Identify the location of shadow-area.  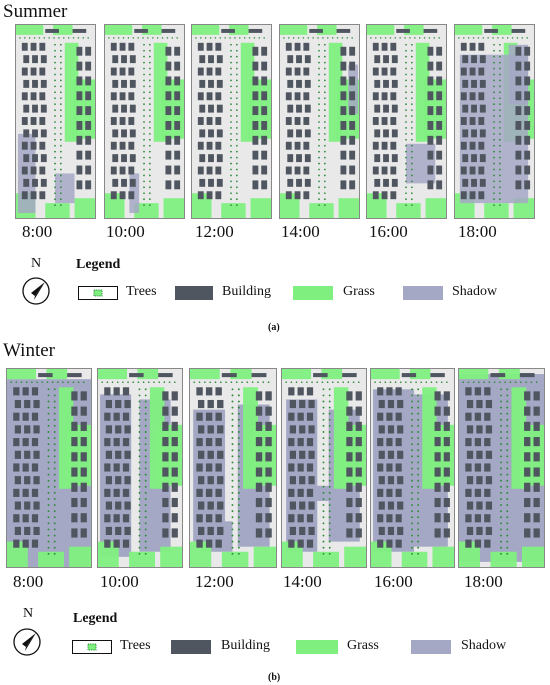
(134, 193).